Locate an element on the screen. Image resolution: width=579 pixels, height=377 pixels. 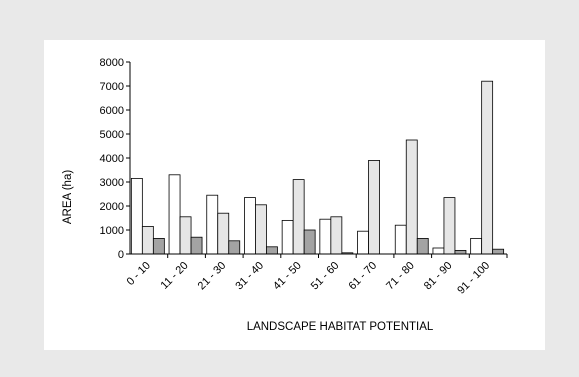
y-tick-label: 8000 is located at coordinates (112, 63).